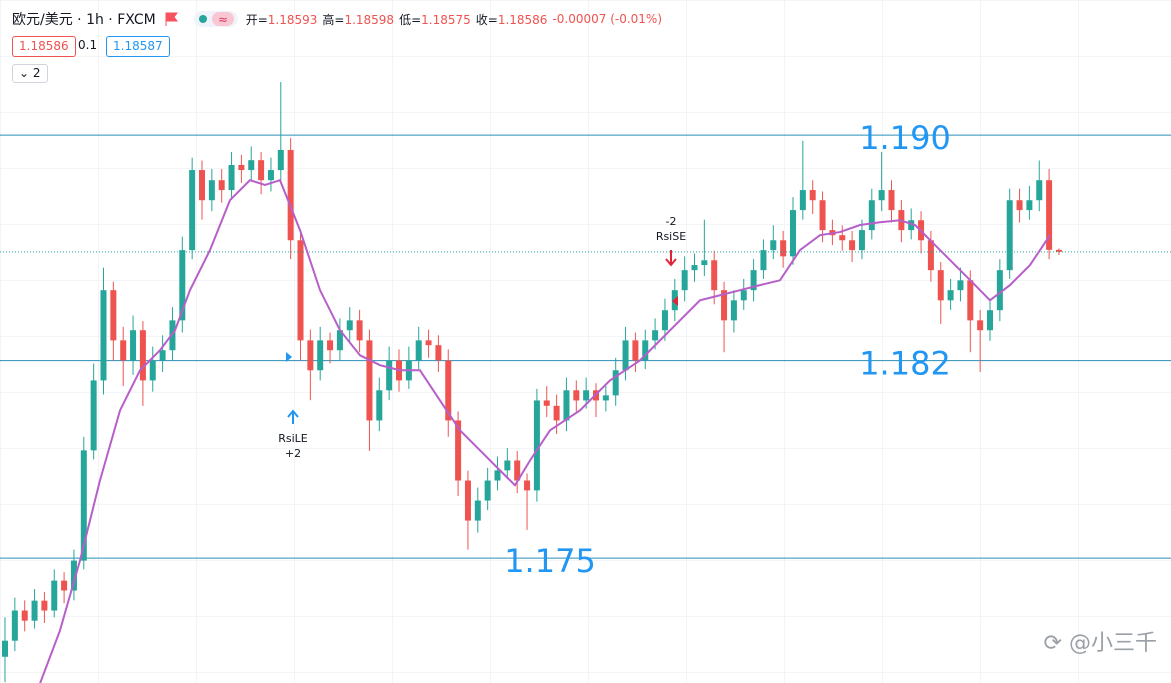 The image size is (1171, 683). I want to click on level-label: 1.175, so click(550, 561).